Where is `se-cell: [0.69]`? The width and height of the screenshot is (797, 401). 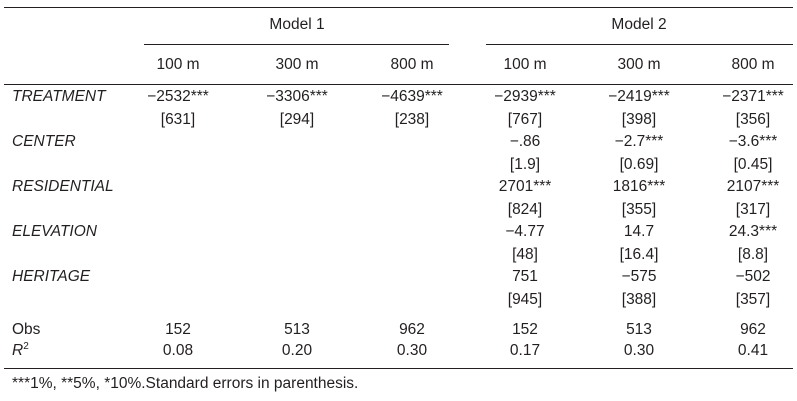 se-cell: [0.69] is located at coordinates (639, 164).